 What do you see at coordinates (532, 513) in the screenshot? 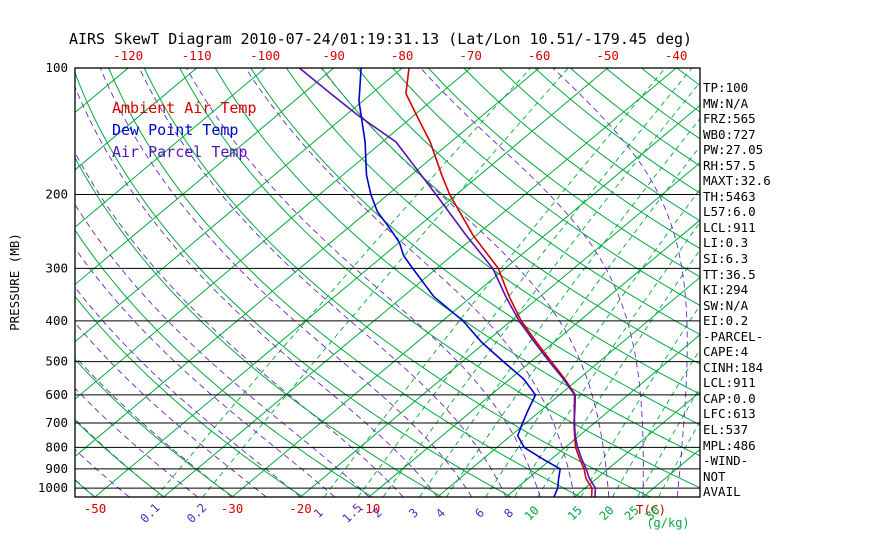
I see `mixing-ratio-label: 10` at bounding box center [532, 513].